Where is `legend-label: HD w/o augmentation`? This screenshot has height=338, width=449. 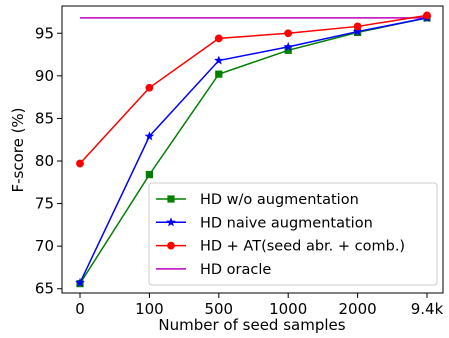 legend-label: HD w/o augmentation is located at coordinates (279, 200).